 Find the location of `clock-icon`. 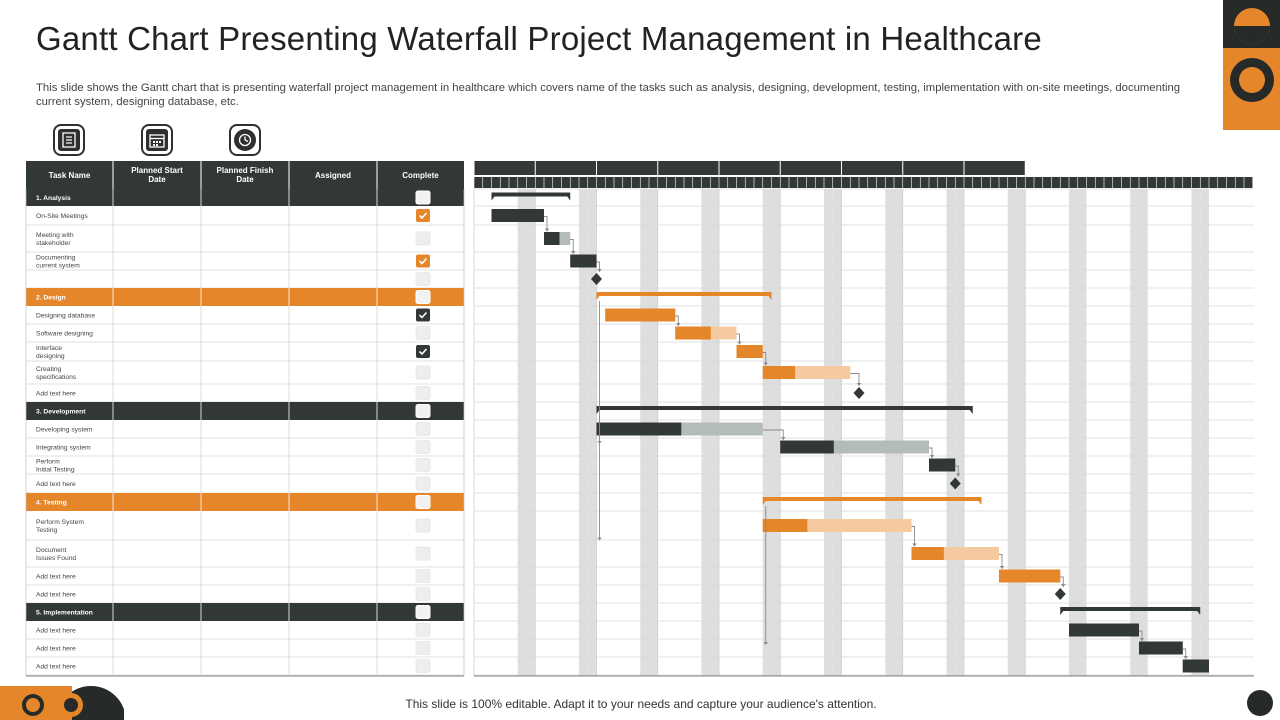

clock-icon is located at coordinates (245, 140).